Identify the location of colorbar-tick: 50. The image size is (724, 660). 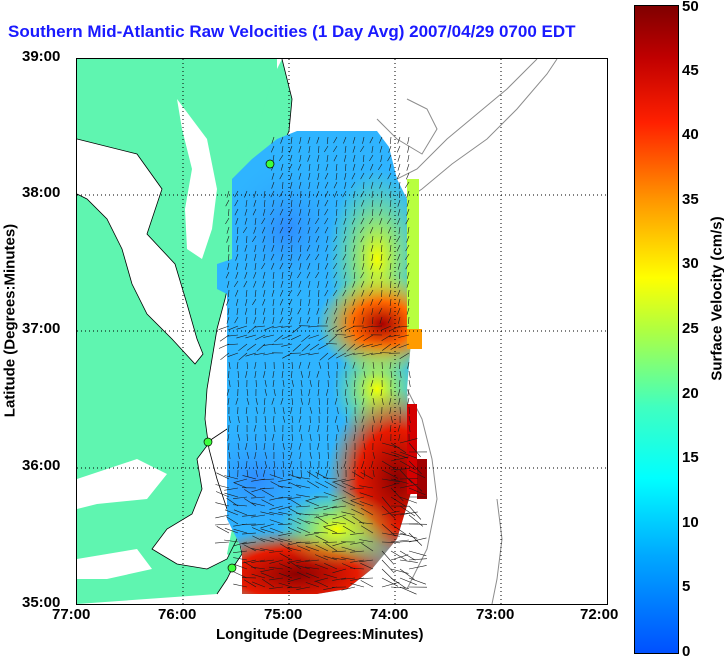
(690, 7).